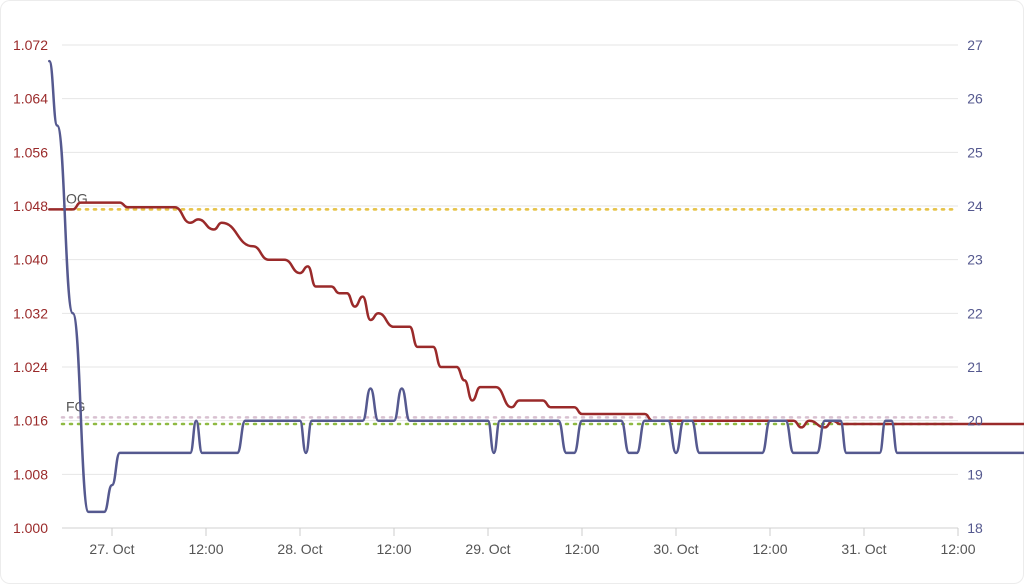  Describe the element at coordinates (299, 549) in the screenshot. I see `x-tick-label: 28. Oct` at that location.